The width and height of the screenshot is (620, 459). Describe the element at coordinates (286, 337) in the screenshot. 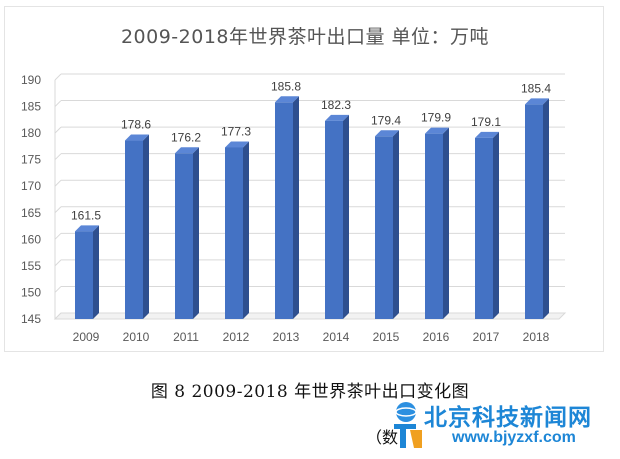

I see `x-tick-label: 2013` at that location.